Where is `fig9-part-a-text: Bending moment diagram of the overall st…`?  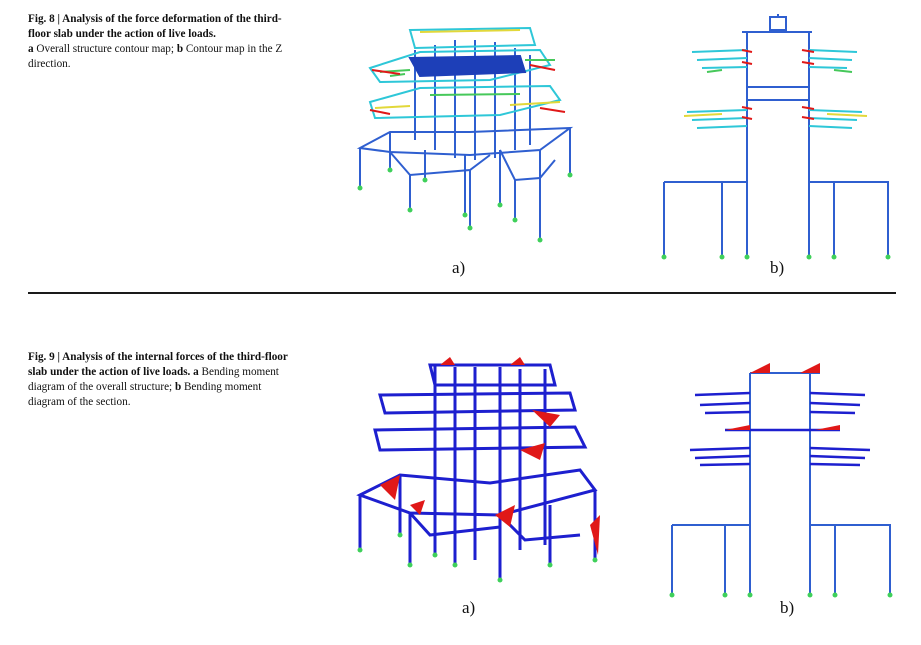 fig9-part-a-text: Bending moment diagram of the overall st… is located at coordinates (153, 379).